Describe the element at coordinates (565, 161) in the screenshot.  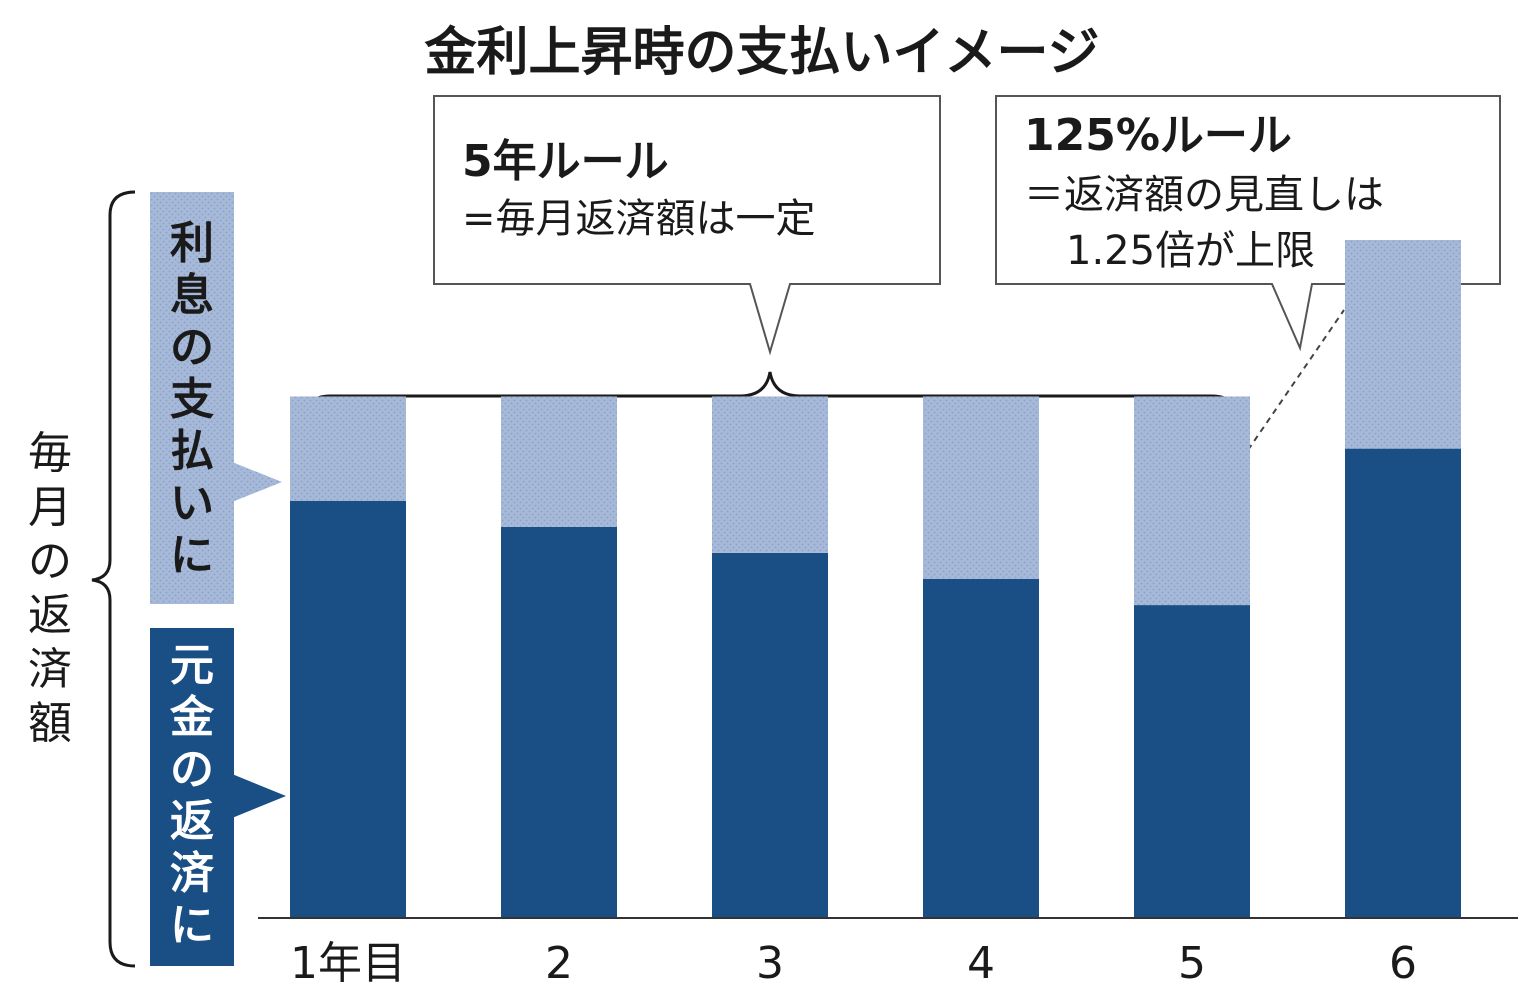
I see `callout-five-year-heading: 5年ルール` at that location.